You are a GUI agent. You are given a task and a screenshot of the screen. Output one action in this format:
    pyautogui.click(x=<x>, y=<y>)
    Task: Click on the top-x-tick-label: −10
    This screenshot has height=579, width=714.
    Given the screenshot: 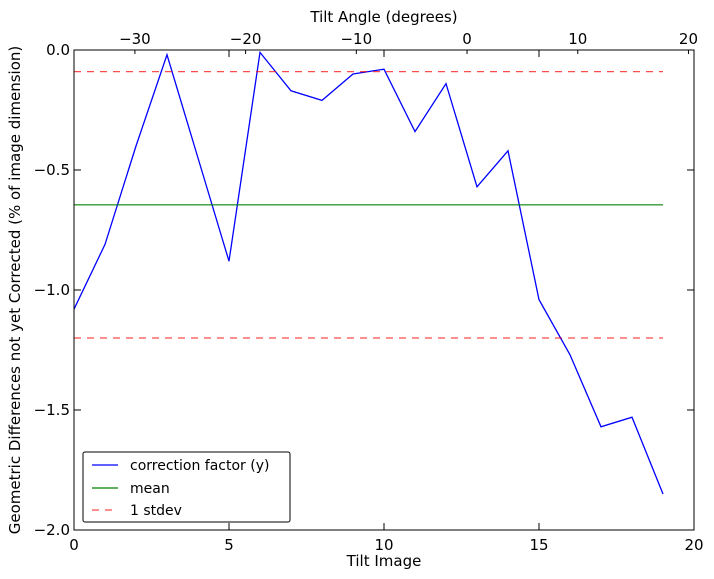 What is the action you would take?
    pyautogui.click(x=356, y=39)
    